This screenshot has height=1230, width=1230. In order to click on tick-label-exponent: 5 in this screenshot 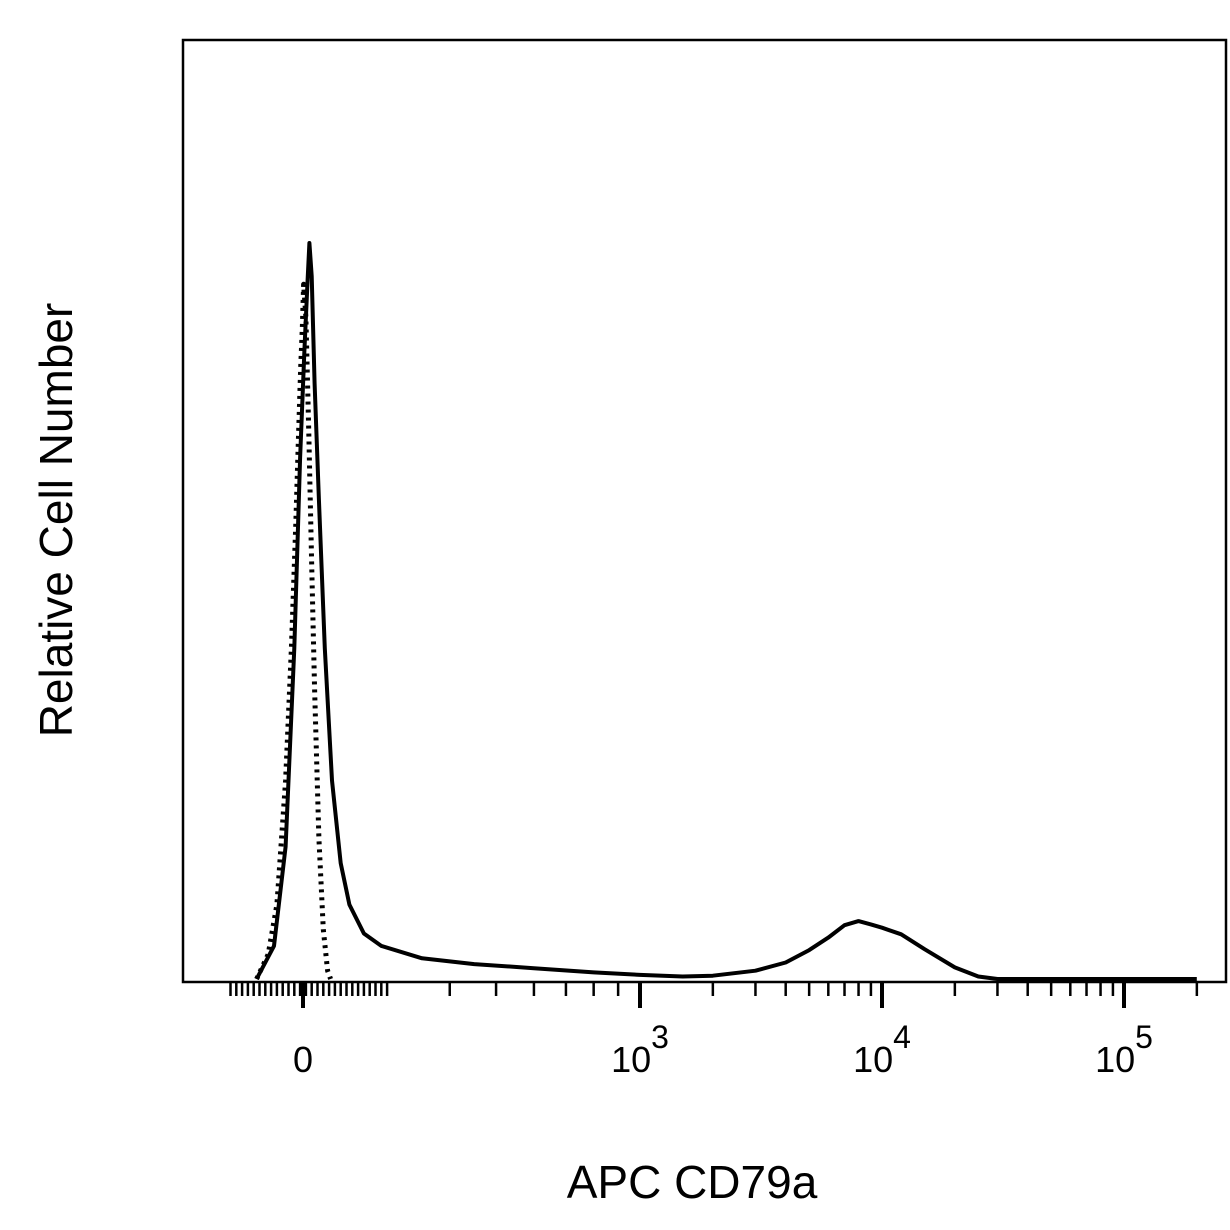, I will do `click(1144, 1037)`.